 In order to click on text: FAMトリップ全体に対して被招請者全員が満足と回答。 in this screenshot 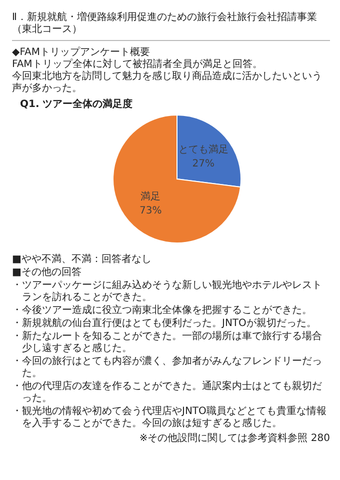, I will do `click(138, 64)`.